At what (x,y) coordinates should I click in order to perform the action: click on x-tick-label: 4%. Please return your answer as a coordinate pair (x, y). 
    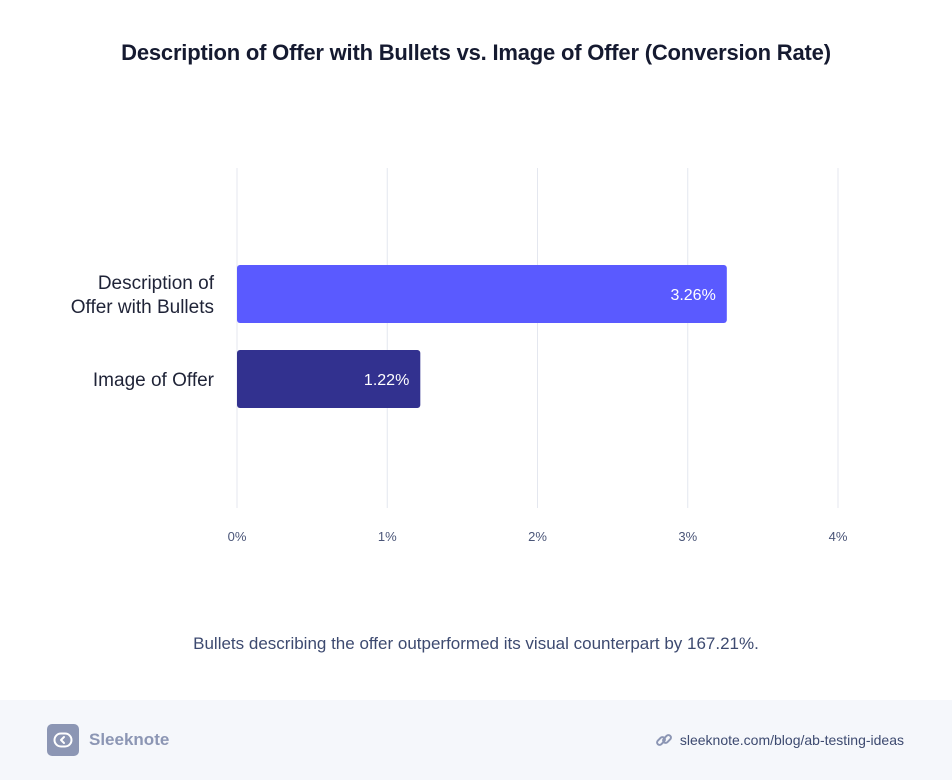
    Looking at the image, I should click on (838, 536).